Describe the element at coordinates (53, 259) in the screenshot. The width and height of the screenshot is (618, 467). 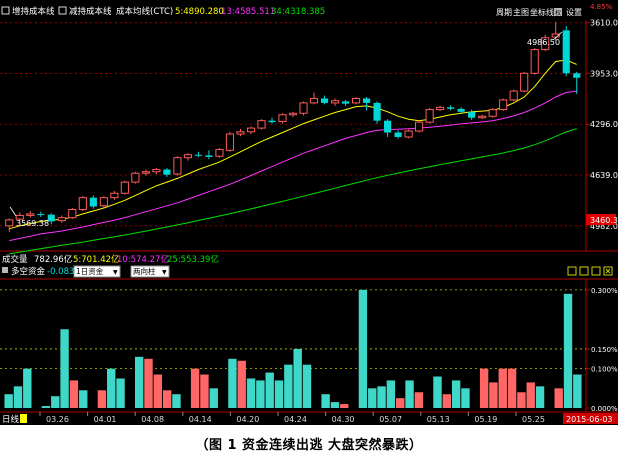
I see `volume-total: 782.96亿` at that location.